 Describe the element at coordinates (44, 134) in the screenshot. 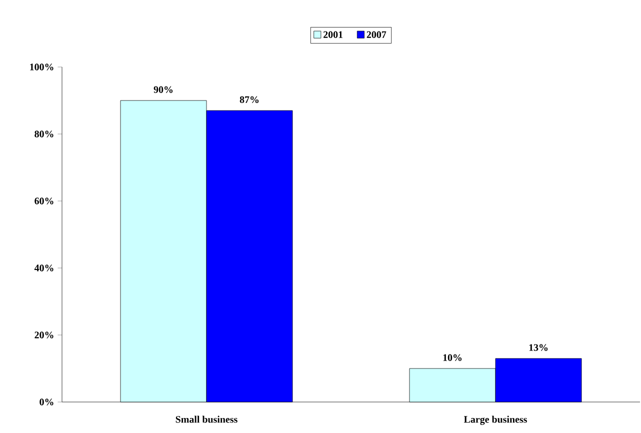

I see `y-tick-label: 80%` at that location.